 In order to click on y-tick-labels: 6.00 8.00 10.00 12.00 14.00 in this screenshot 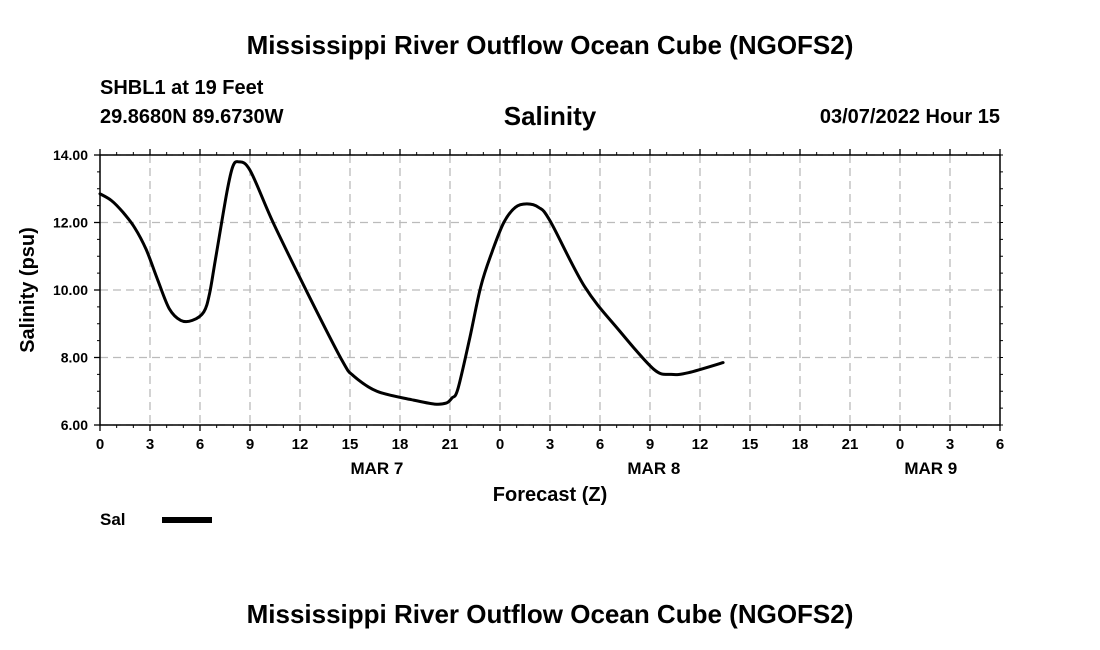, I will do `click(70, 290)`.